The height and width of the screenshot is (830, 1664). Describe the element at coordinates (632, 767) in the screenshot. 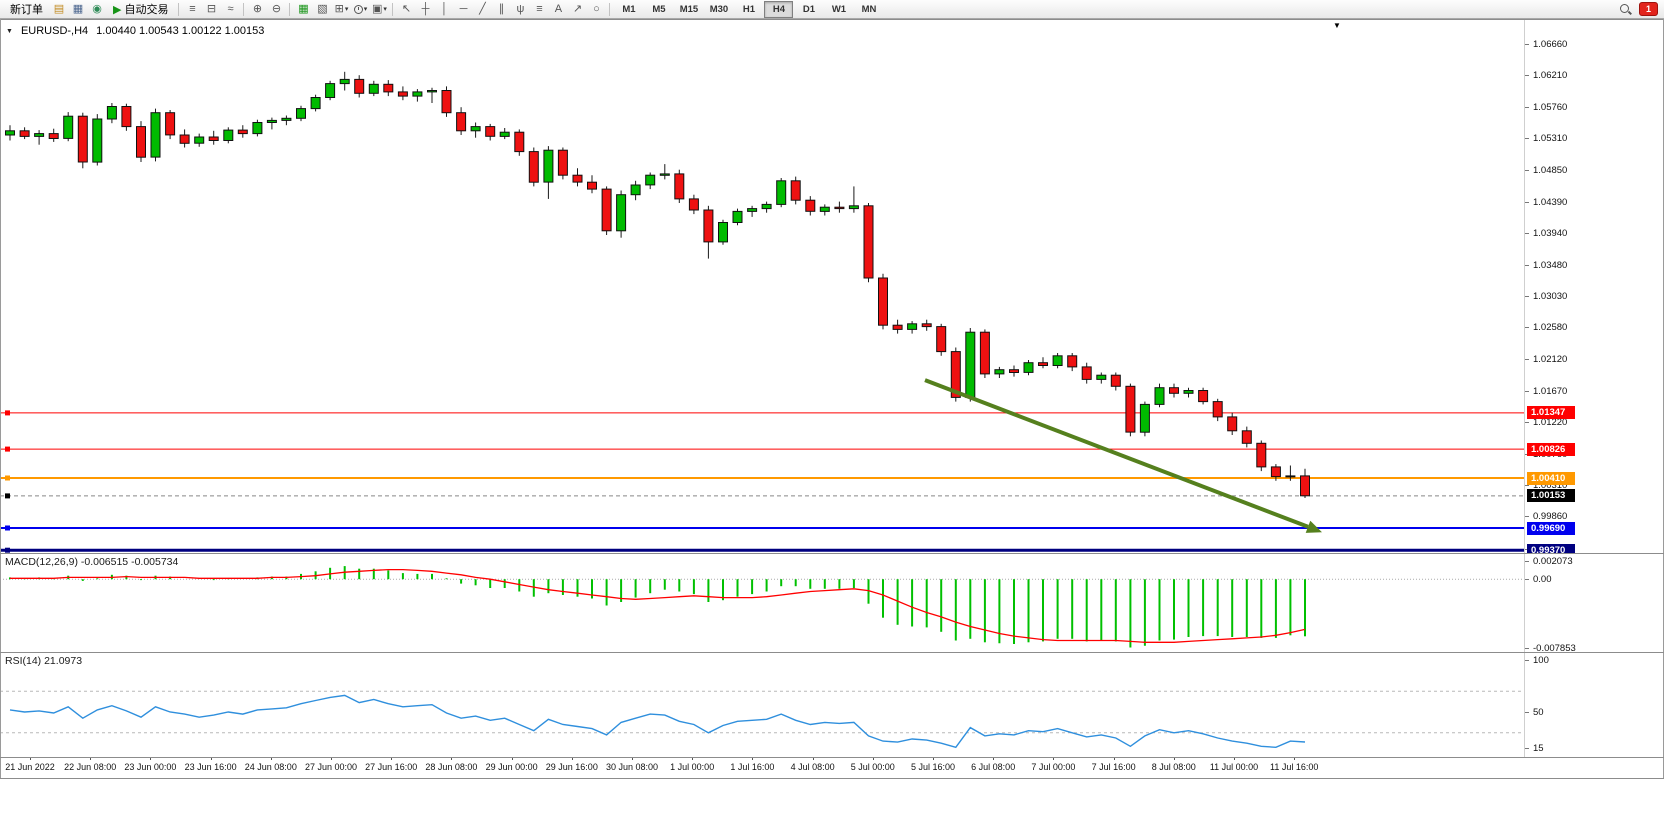

I see `time-label: 30 Jun 08:00` at that location.